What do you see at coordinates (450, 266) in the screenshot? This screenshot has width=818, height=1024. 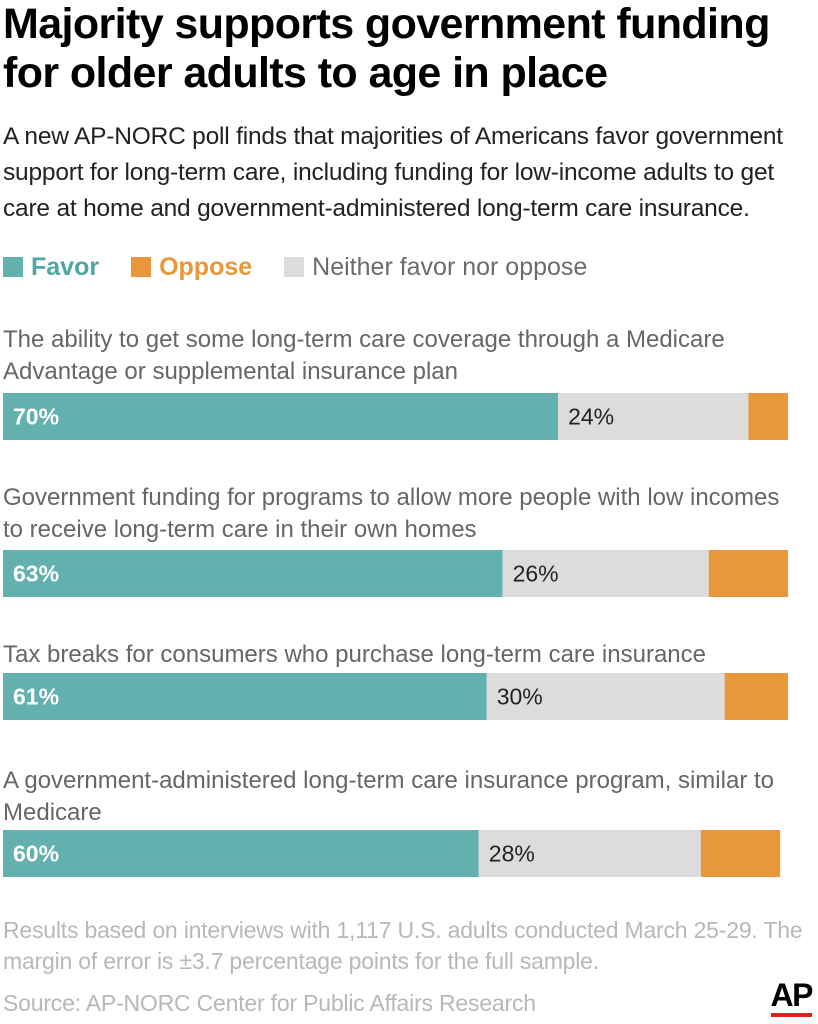 I see `legend-label-neither: Neither favor nor oppose` at bounding box center [450, 266].